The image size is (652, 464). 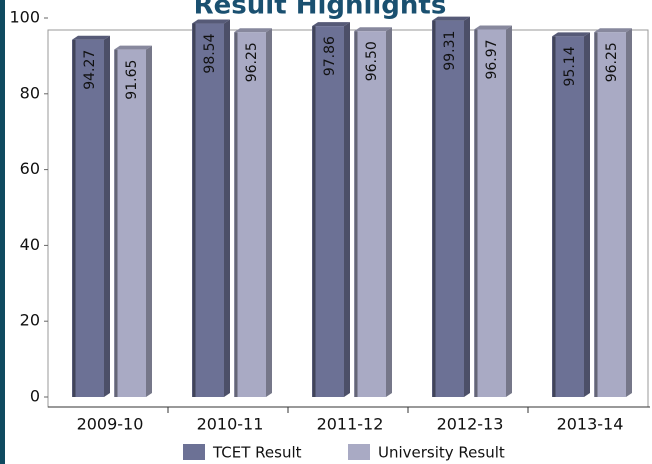 What do you see at coordinates (2, 232) in the screenshot?
I see `side-strip` at bounding box center [2, 232].